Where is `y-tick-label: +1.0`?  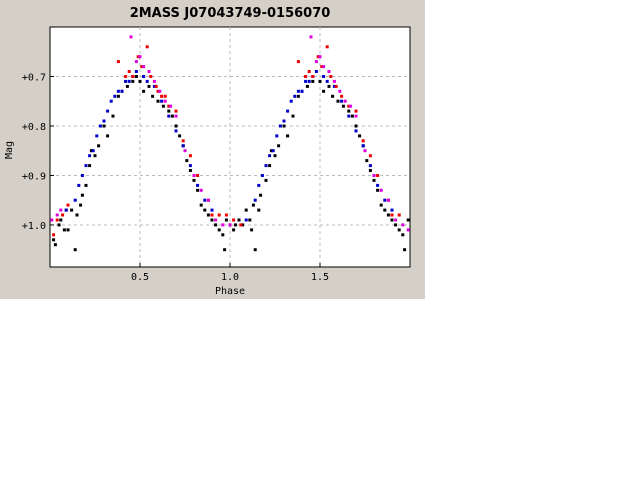
y-tick-label: +1.0 is located at coordinates (34, 226).